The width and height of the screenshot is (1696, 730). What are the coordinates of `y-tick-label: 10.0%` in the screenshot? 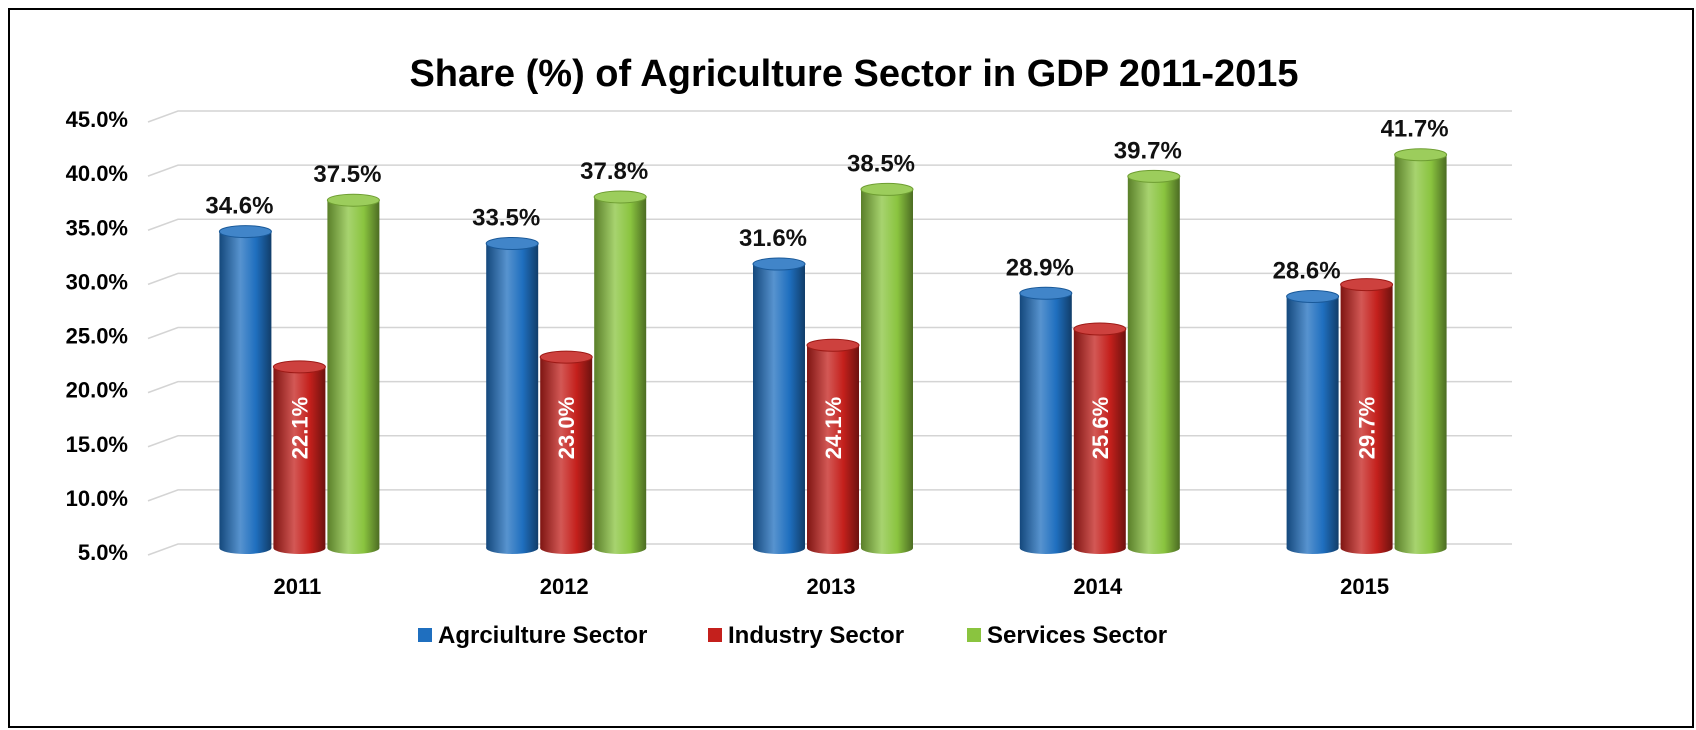 It's located at (97, 498).